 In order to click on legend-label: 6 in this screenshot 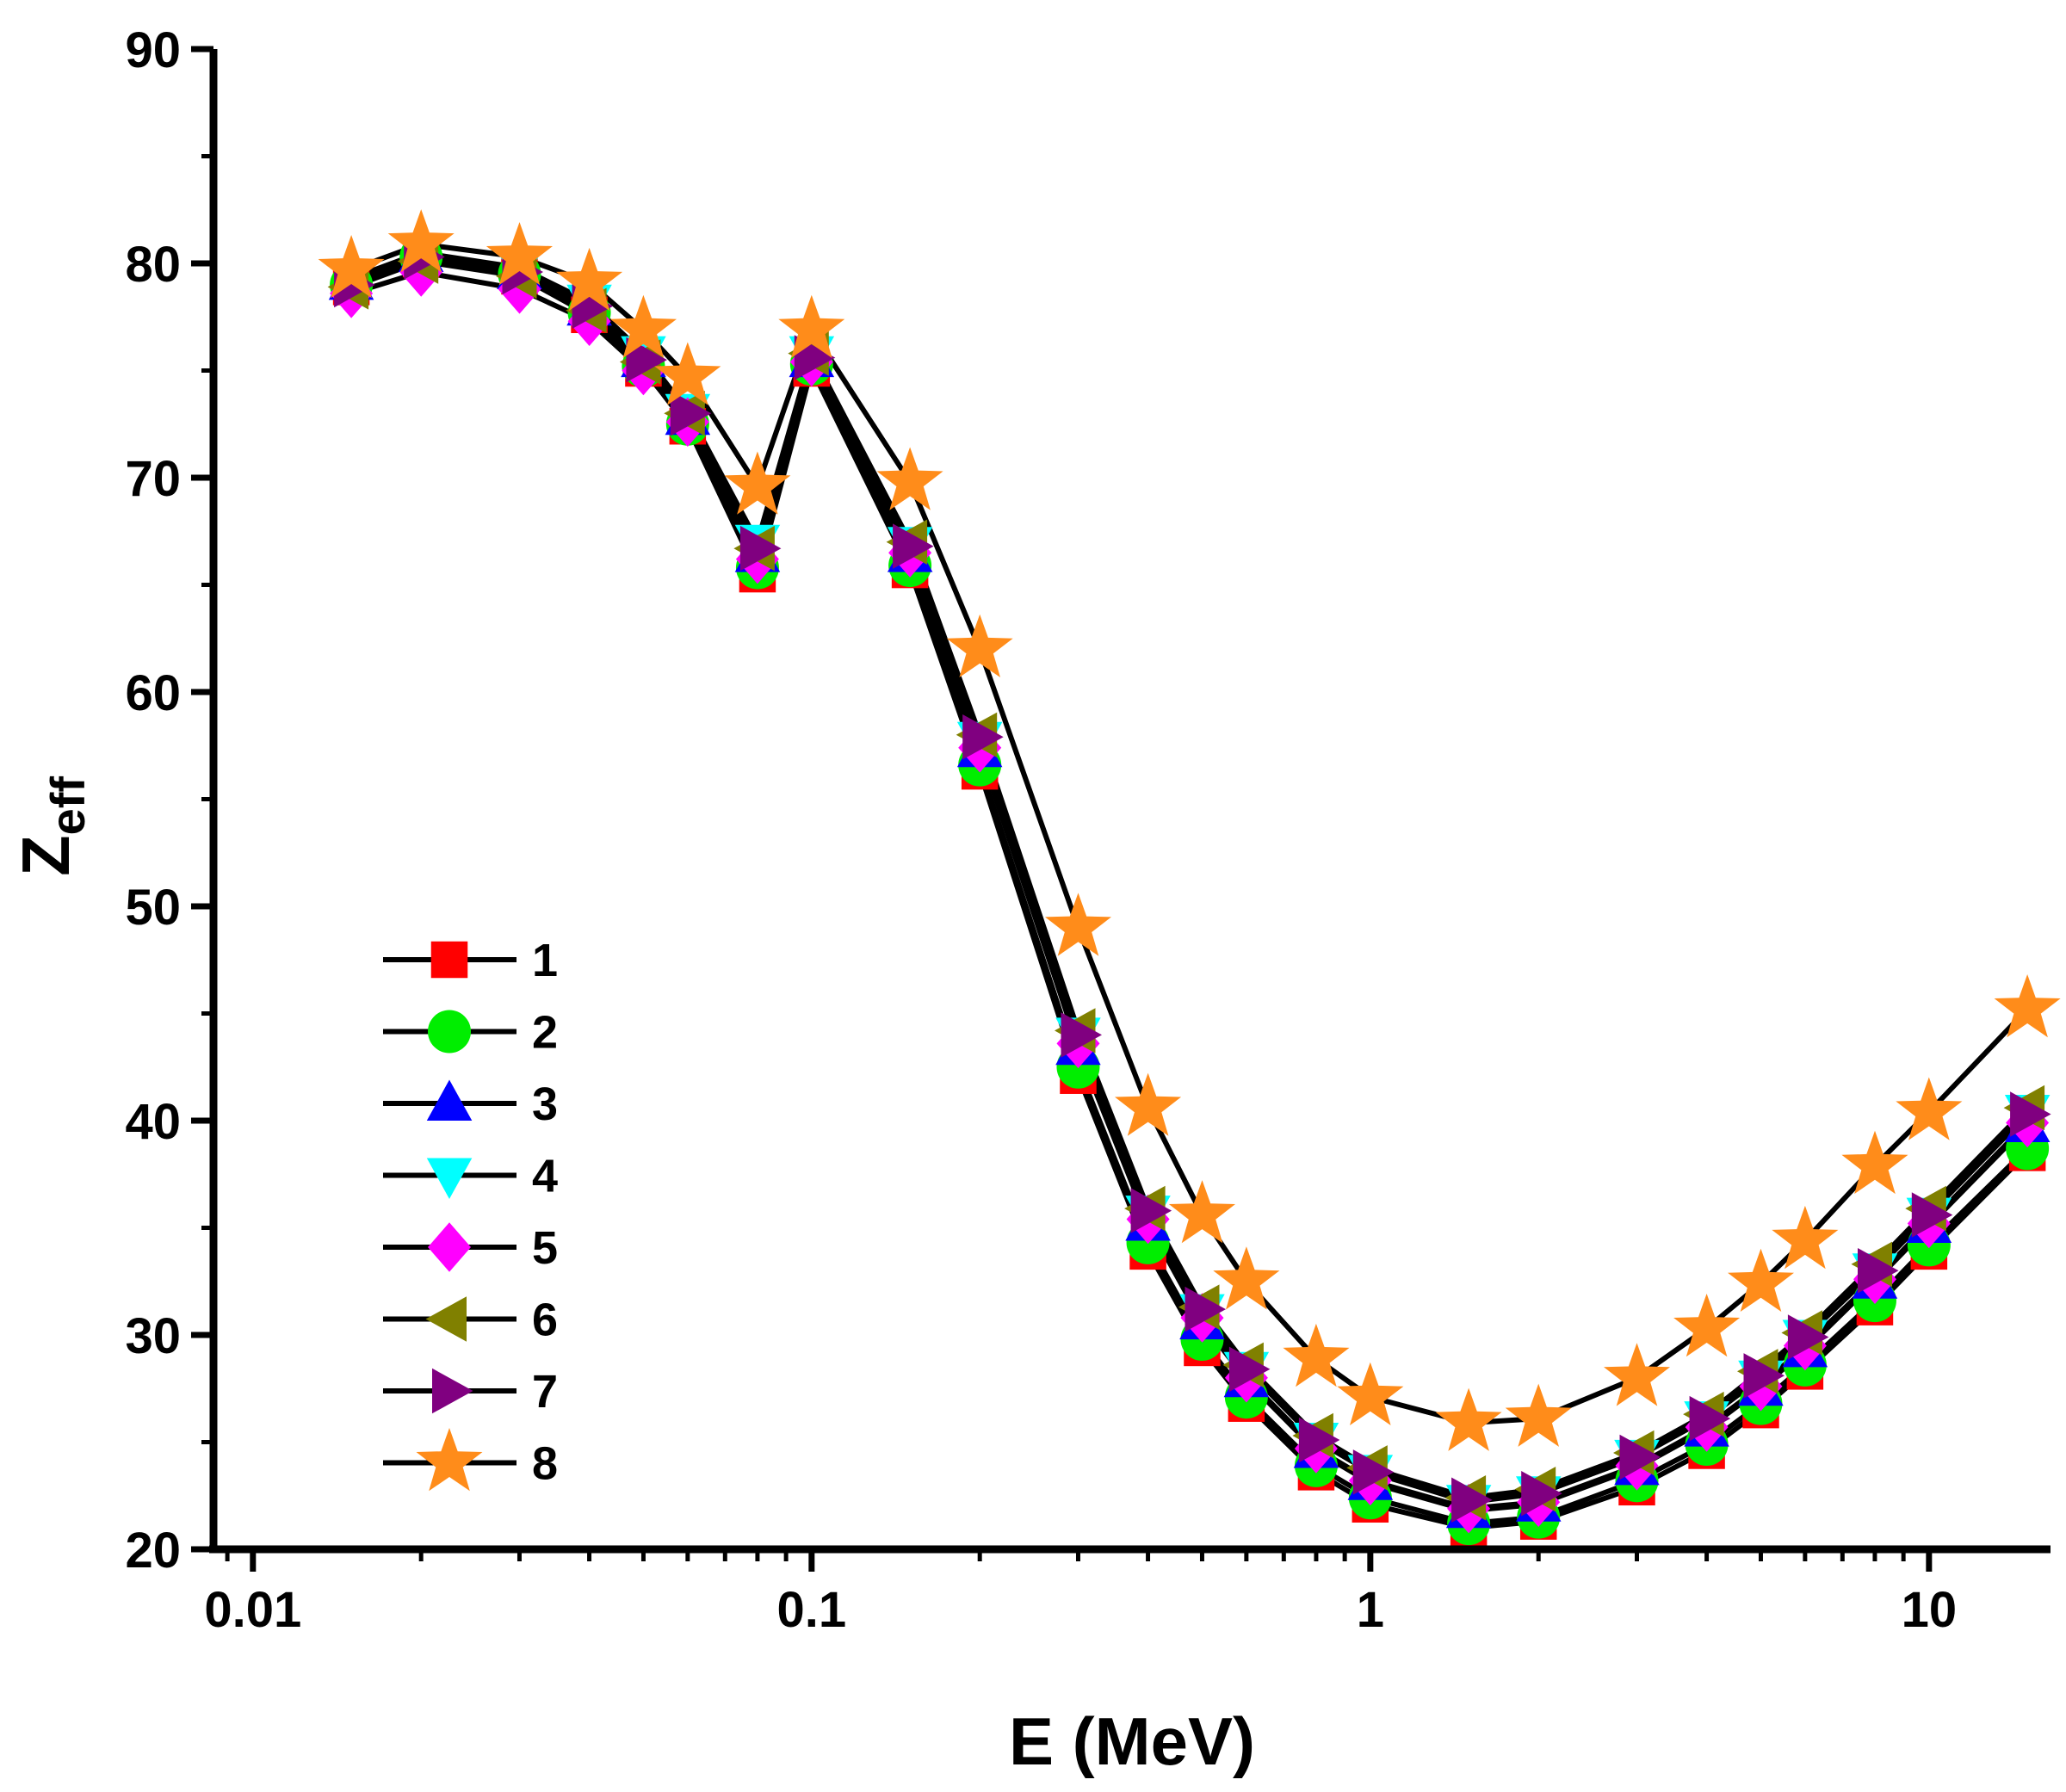, I will do `click(545, 1320)`.